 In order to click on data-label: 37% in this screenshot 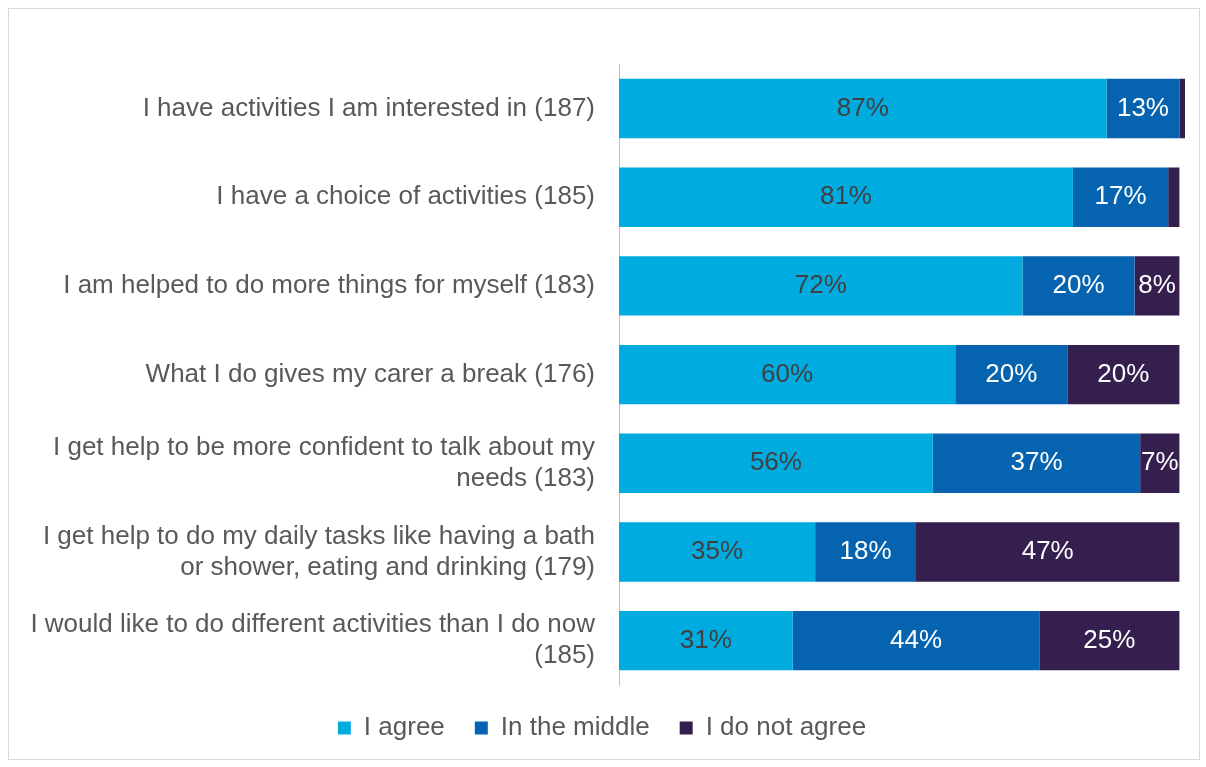, I will do `click(1036, 461)`.